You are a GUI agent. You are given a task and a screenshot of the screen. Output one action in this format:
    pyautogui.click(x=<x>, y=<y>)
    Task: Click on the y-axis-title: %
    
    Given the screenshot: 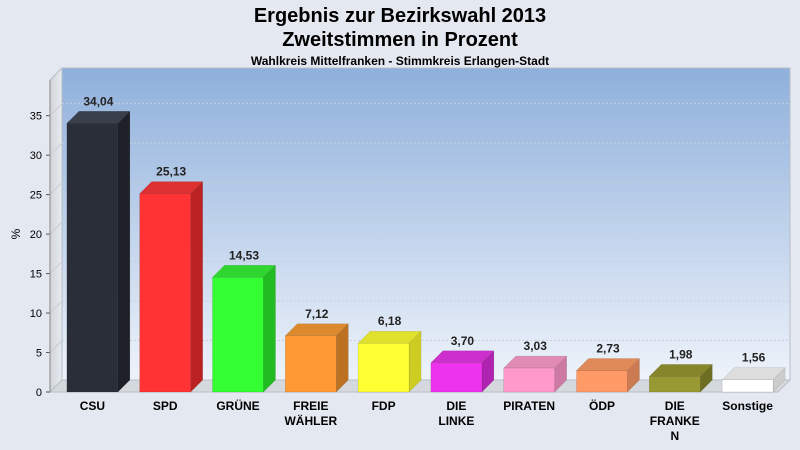 What is the action you would take?
    pyautogui.click(x=16, y=233)
    